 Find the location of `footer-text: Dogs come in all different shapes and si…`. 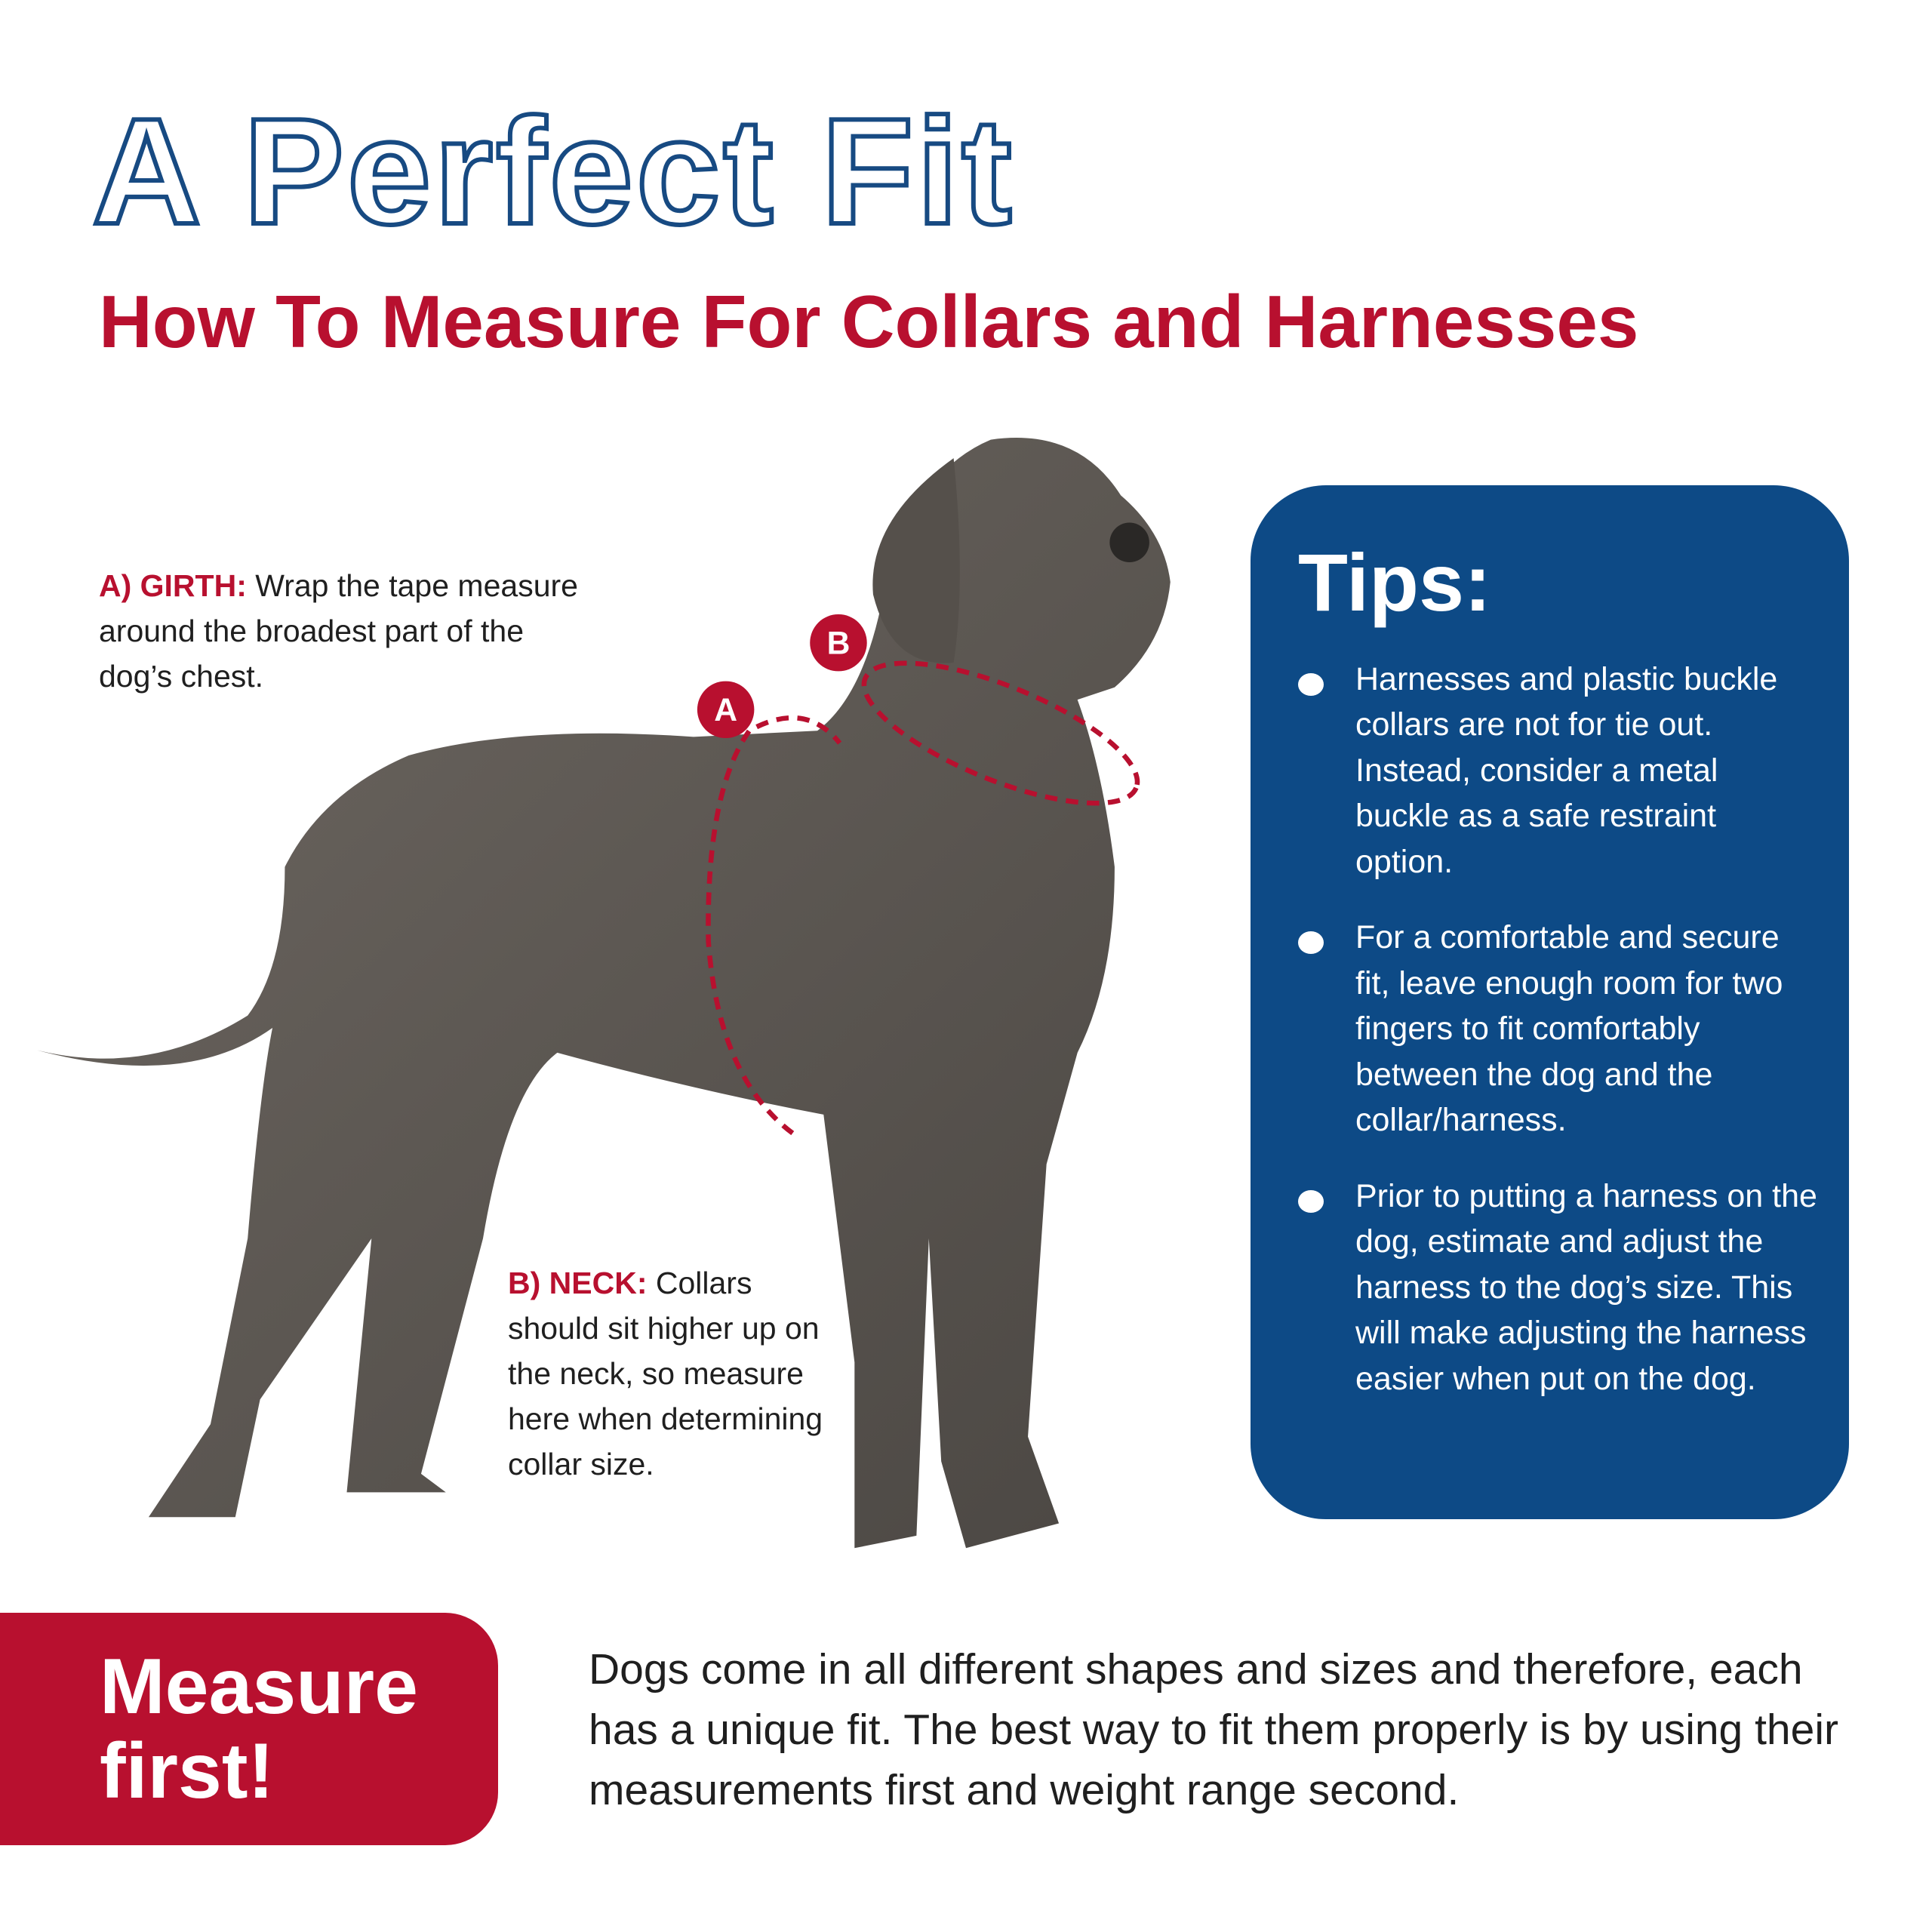

footer-text: Dogs come in all different shapes and si… is located at coordinates (1213, 1729).